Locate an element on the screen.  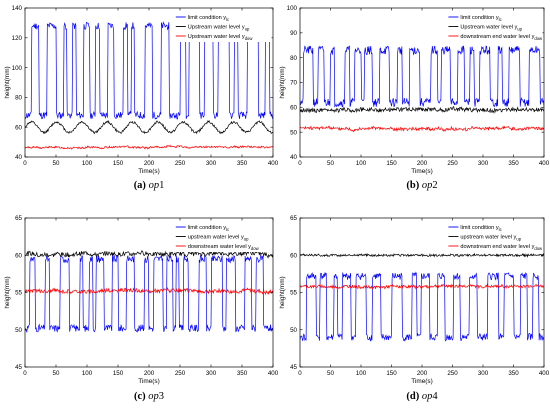
y-tick-label: 100 is located at coordinates (292, 8).